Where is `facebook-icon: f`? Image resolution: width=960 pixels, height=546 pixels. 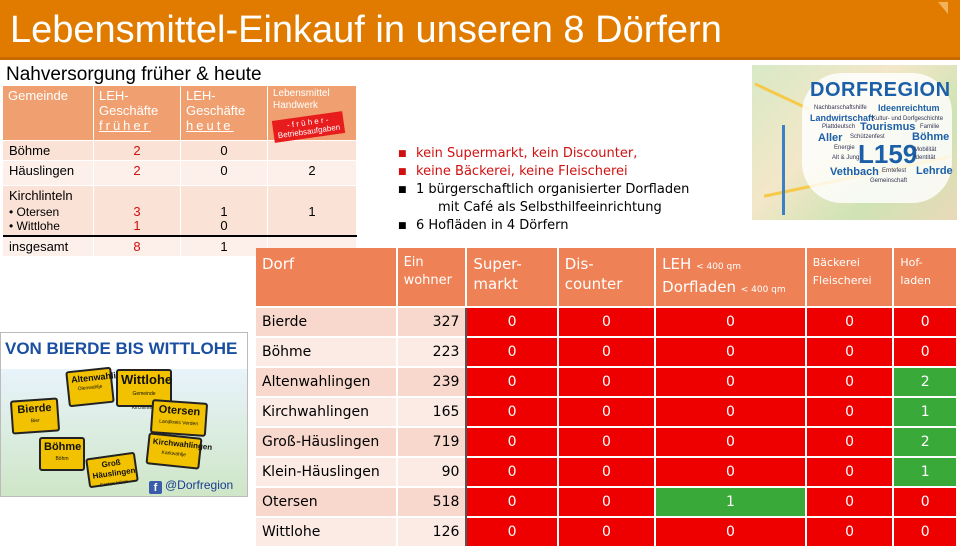
facebook-icon: f is located at coordinates (155, 487).